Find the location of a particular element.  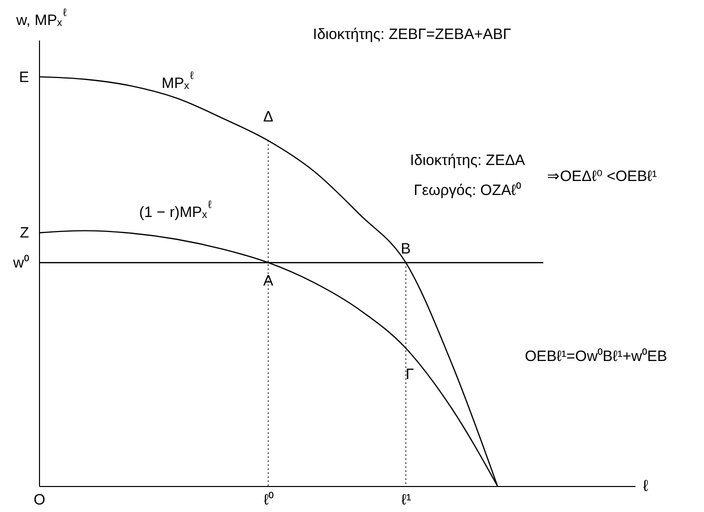

x-tick-label: ℓ¹ is located at coordinates (406, 500).